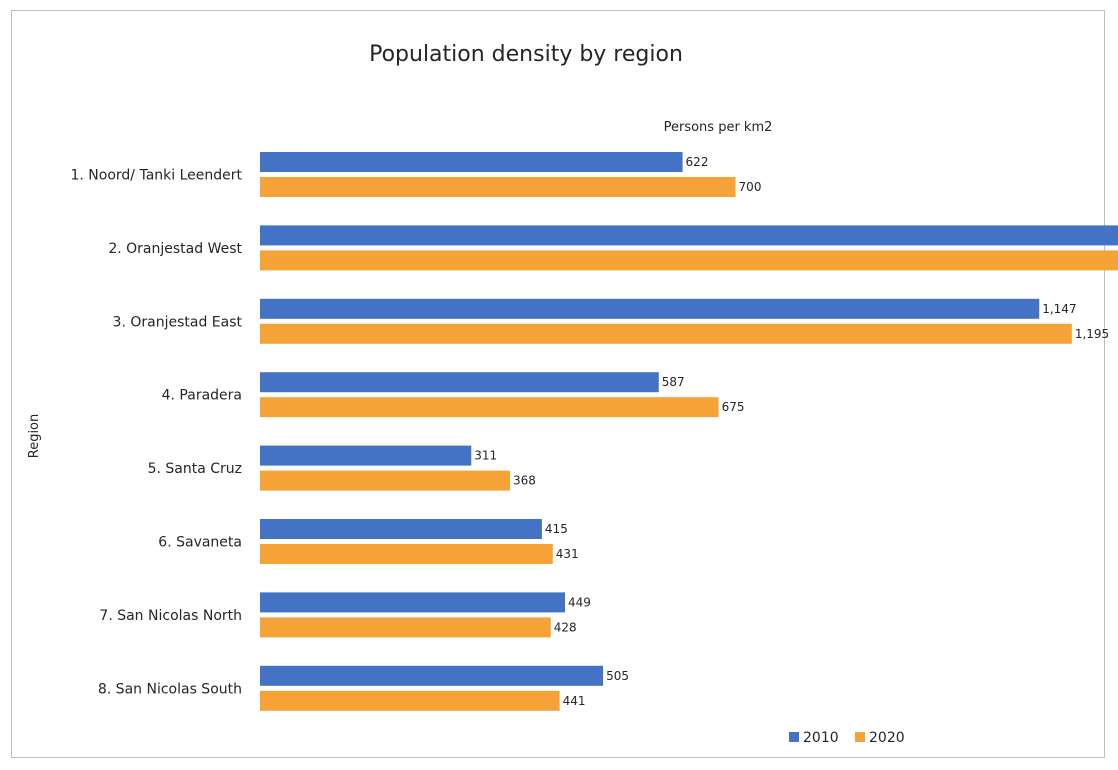 Image resolution: width=1118 pixels, height=770 pixels. What do you see at coordinates (178, 322) in the screenshot?
I see `category-label: 3. Oranjestad East` at bounding box center [178, 322].